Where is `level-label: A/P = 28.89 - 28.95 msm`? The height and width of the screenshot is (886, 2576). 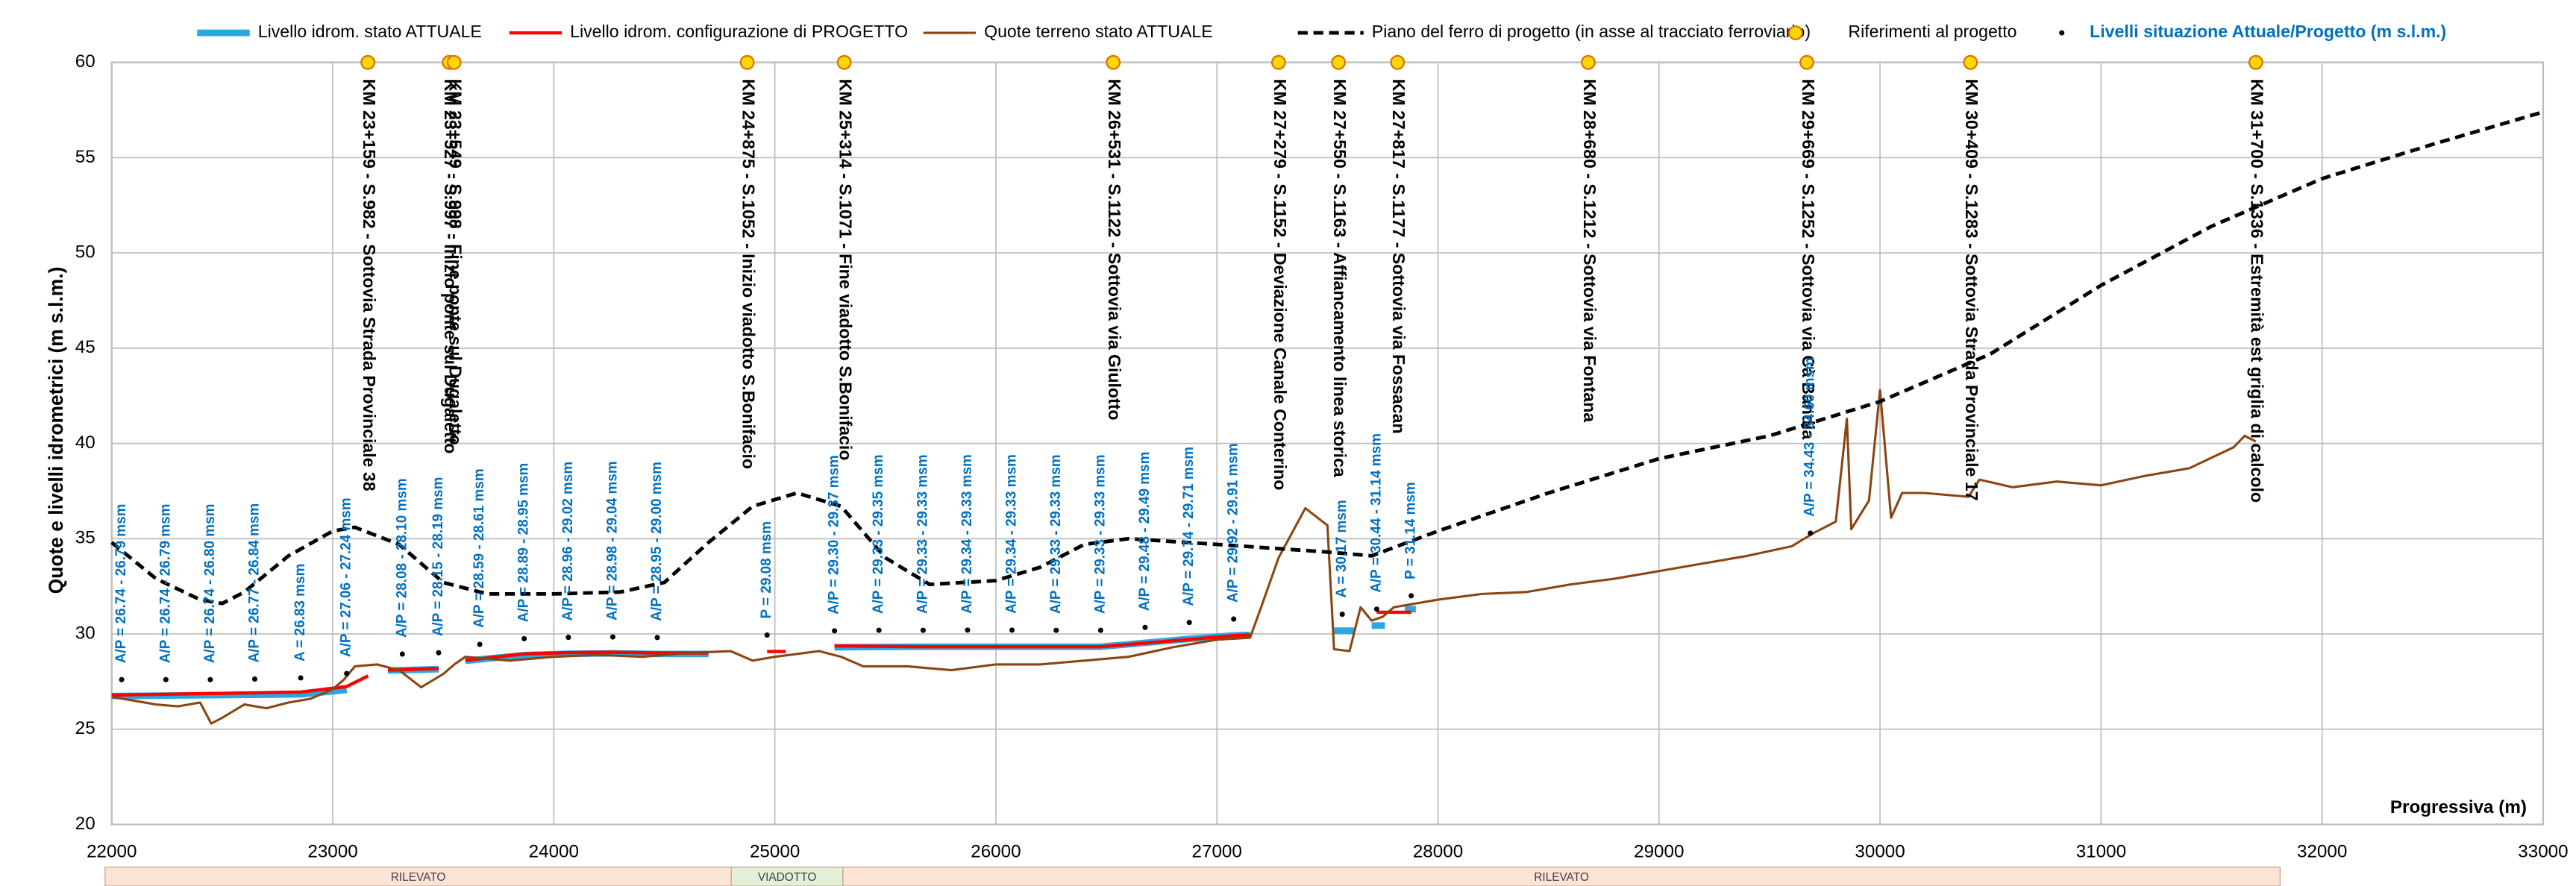
level-label: A/P = 28.89 - 28.95 msm is located at coordinates (524, 543).